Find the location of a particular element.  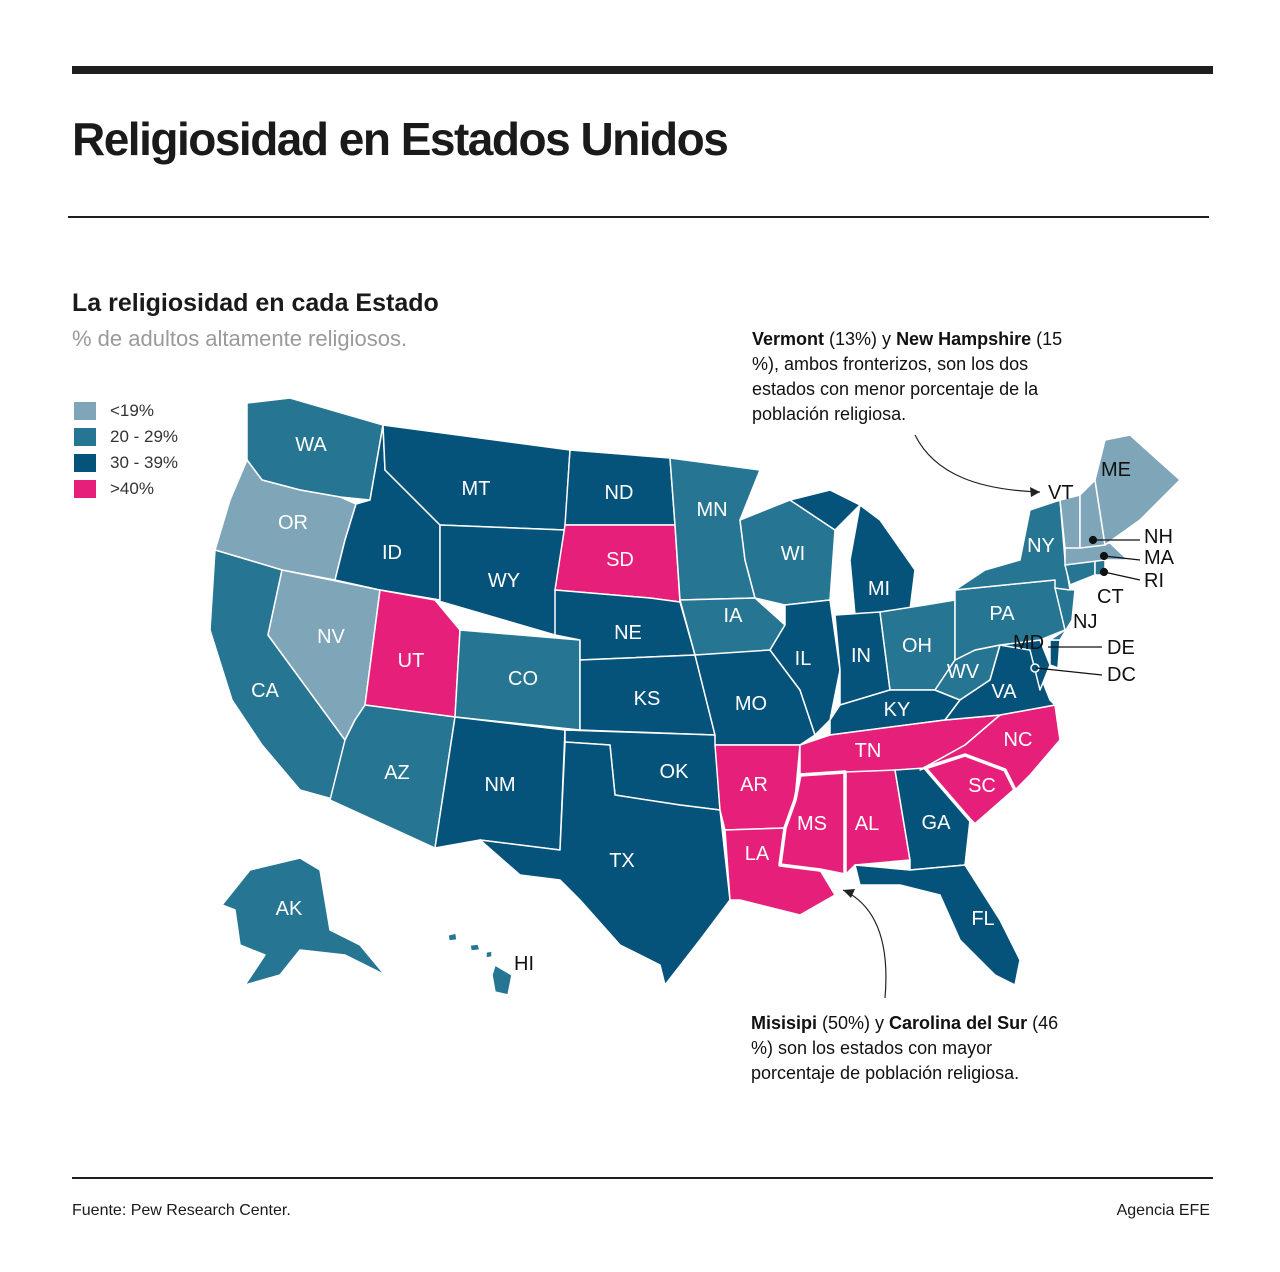

state-label-nm: NM is located at coordinates (499, 785).